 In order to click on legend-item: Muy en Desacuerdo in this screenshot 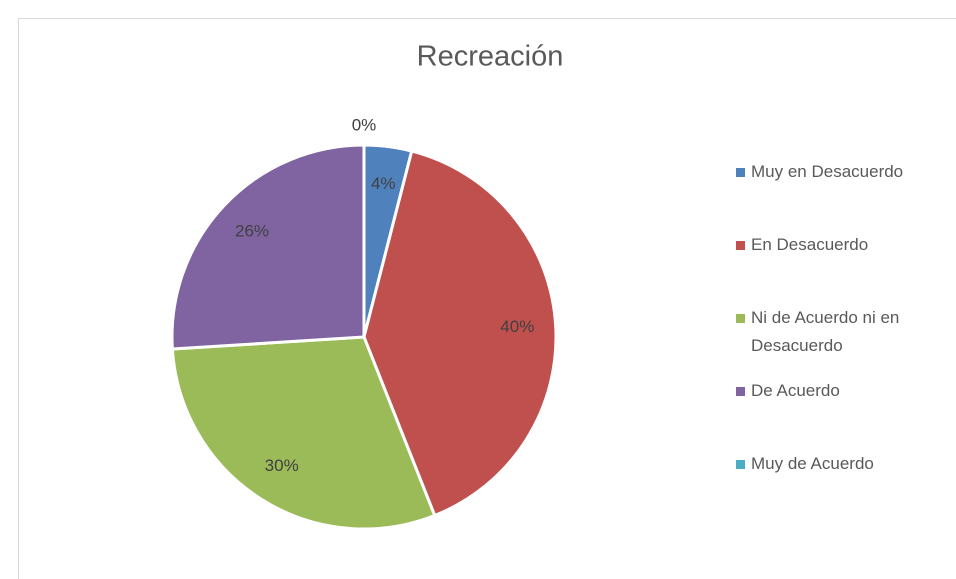, I will do `click(819, 172)`.